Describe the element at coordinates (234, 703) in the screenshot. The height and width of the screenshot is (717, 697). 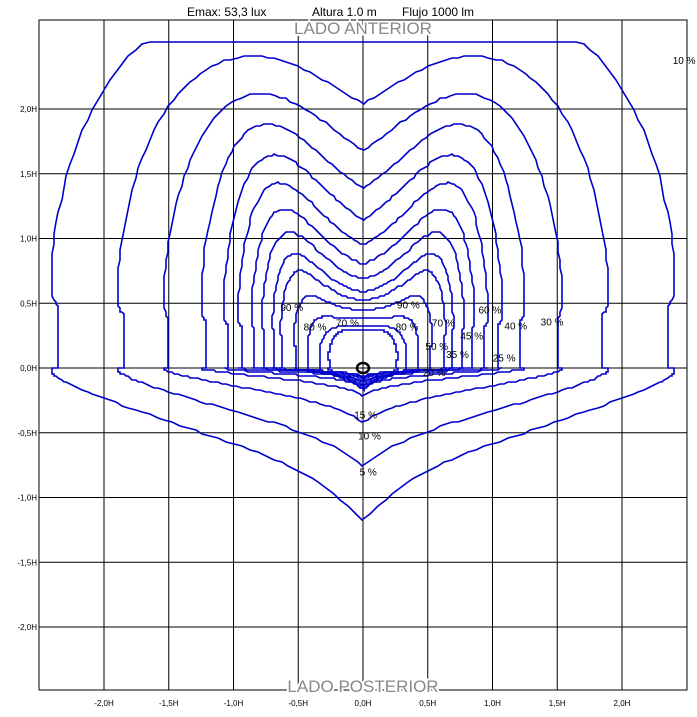
I see `x-tick-label: -1,0H` at that location.